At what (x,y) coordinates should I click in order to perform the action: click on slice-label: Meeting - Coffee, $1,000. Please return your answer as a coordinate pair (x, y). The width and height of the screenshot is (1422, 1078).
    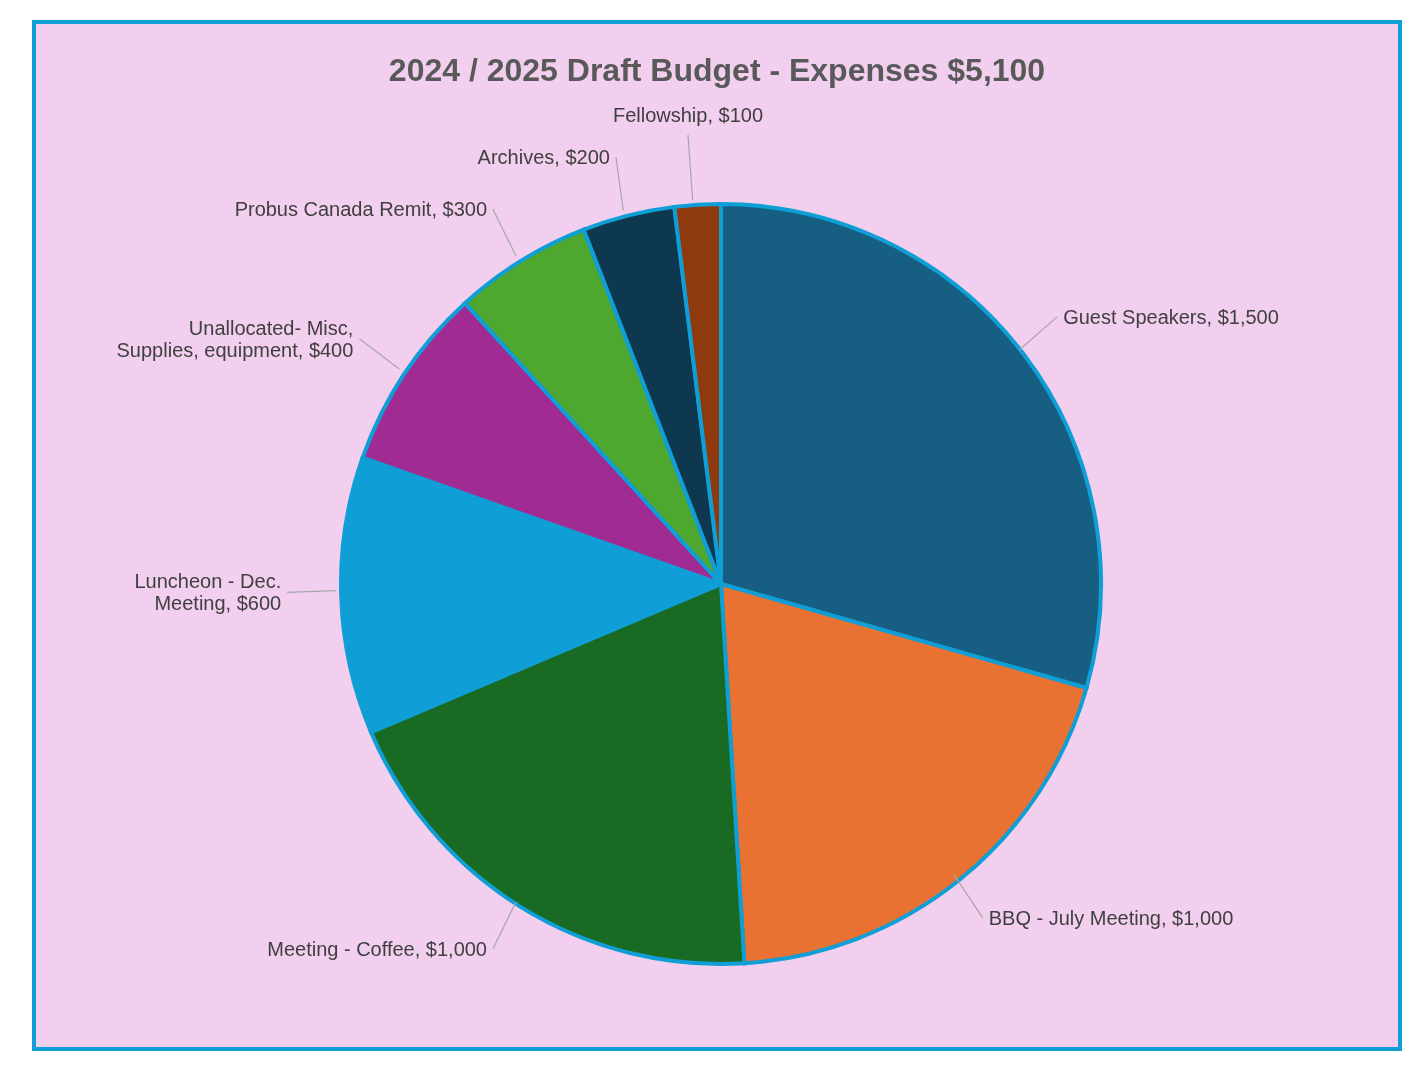
    Looking at the image, I should click on (376, 948).